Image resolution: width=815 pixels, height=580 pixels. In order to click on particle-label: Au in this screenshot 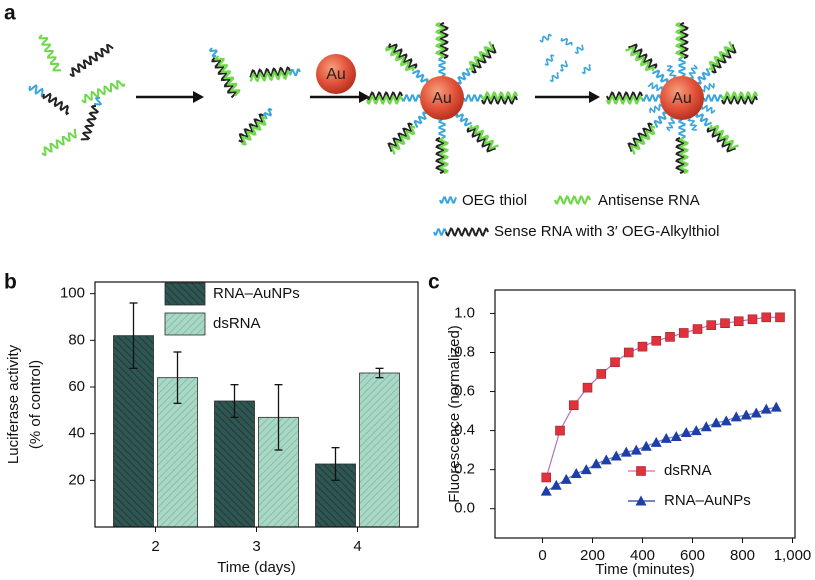, I will do `click(682, 98)`.